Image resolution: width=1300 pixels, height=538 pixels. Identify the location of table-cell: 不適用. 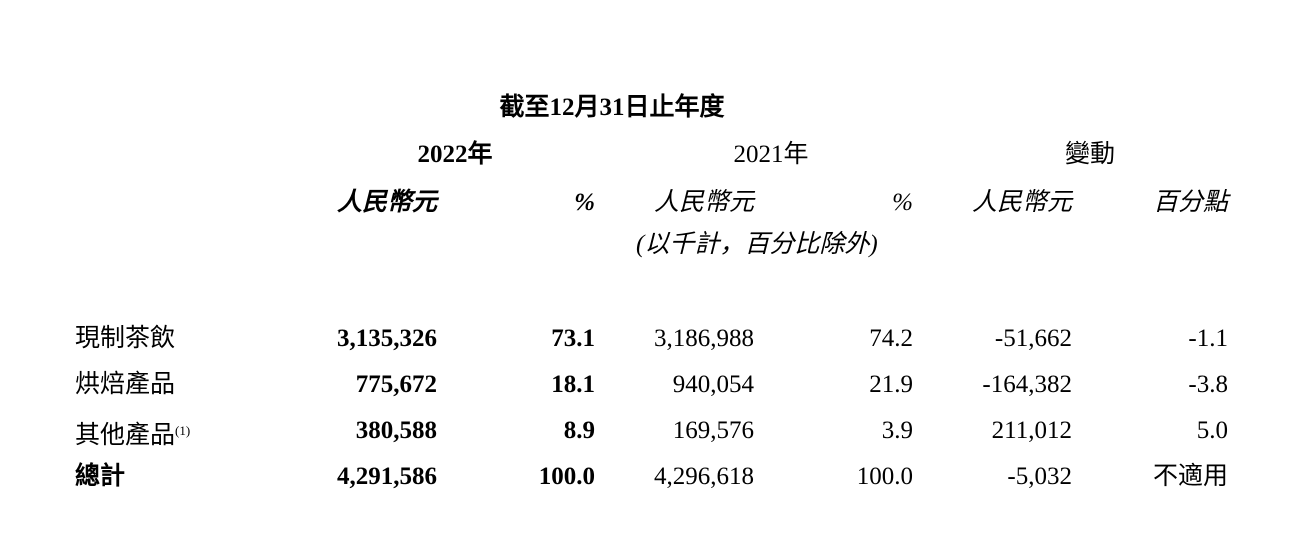
(1190, 476).